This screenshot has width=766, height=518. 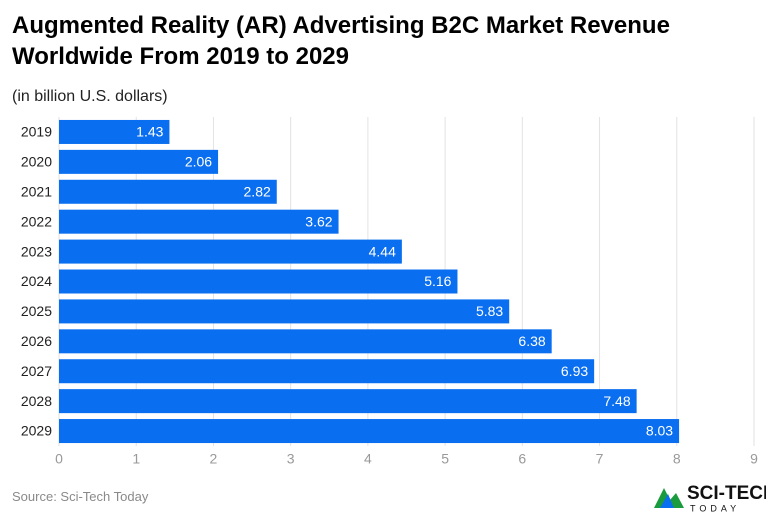 What do you see at coordinates (368, 459) in the screenshot?
I see `x-tick-label: 4` at bounding box center [368, 459].